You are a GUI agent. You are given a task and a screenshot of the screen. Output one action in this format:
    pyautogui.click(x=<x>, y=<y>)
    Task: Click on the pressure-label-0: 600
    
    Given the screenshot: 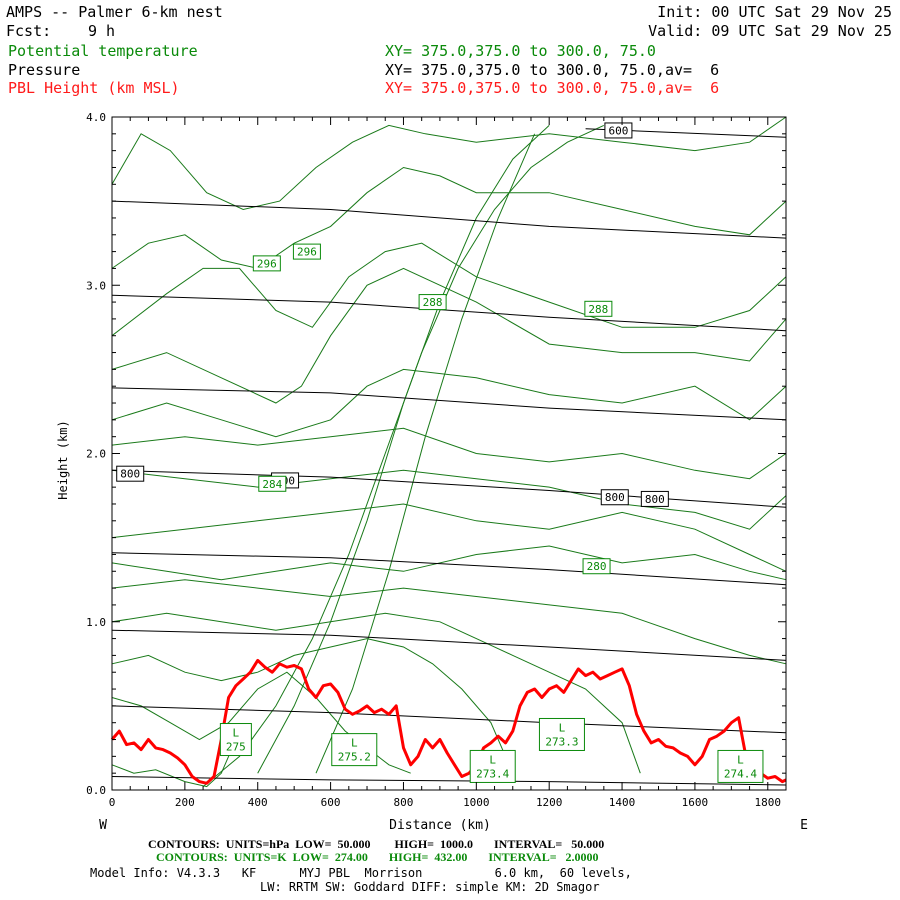 What is the action you would take?
    pyautogui.click(x=618, y=130)
    